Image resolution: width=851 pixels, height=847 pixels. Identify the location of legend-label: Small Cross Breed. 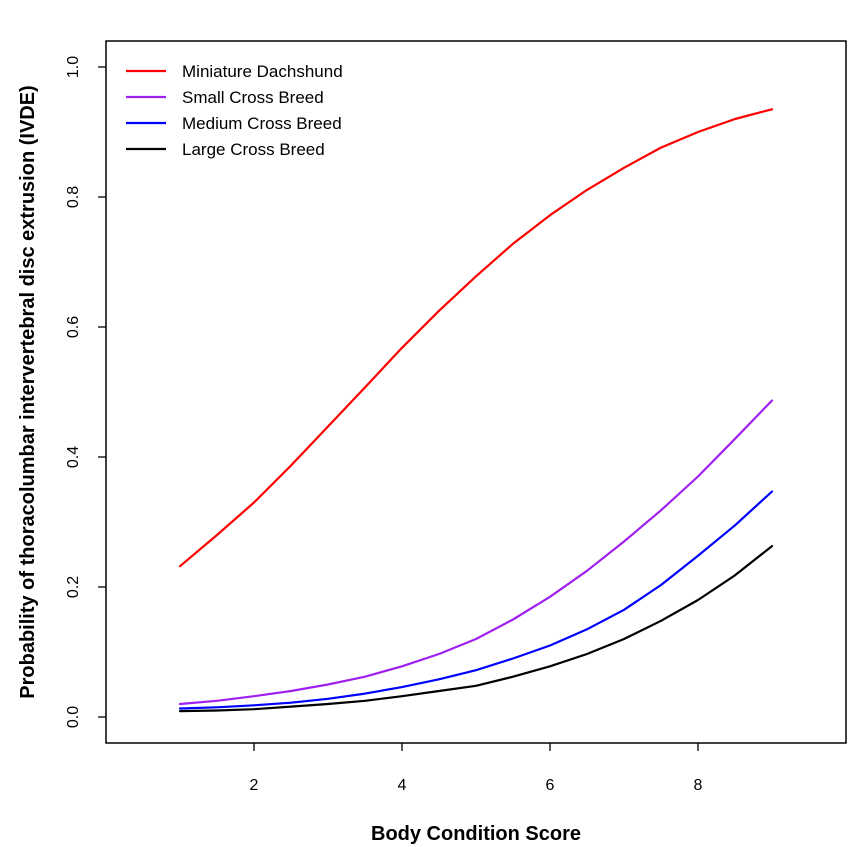
(253, 97).